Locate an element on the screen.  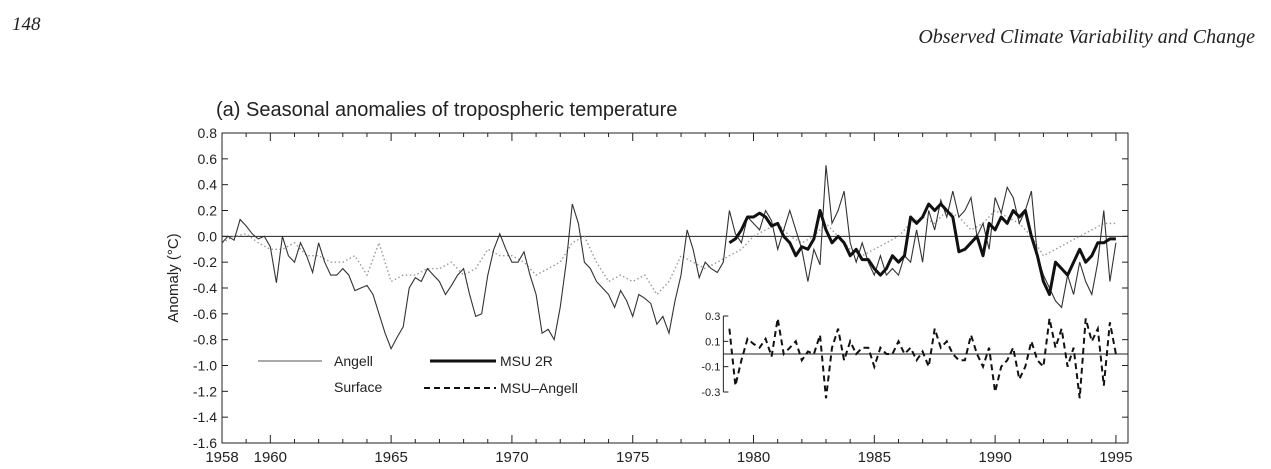
legend-label-msu-angell: MSU–Angell is located at coordinates (539, 388).